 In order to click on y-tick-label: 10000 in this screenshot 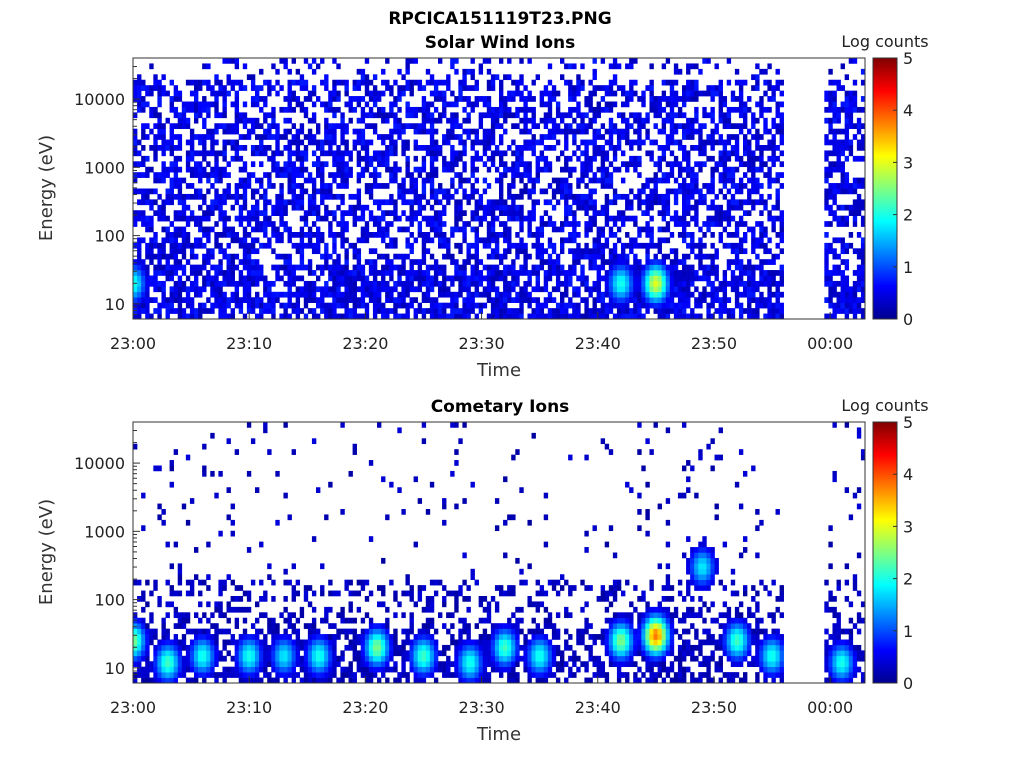, I will do `click(99, 99)`.